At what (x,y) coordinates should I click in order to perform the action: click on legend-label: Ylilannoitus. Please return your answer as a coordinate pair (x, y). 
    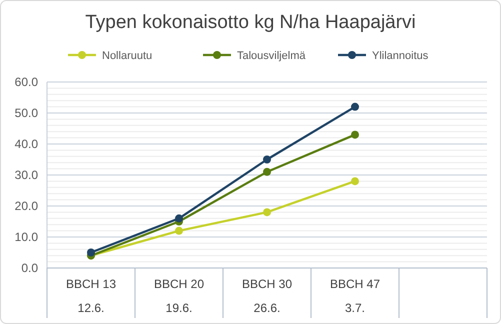
    Looking at the image, I should click on (400, 56).